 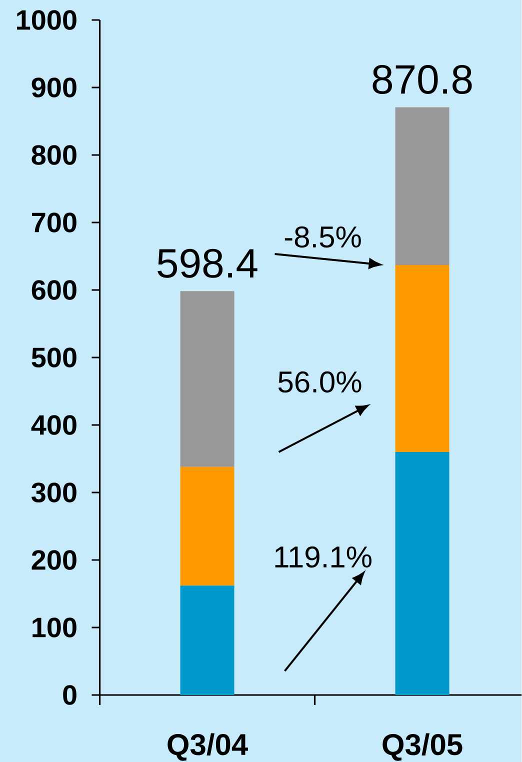 I want to click on total-label: 598.4, so click(x=208, y=263).